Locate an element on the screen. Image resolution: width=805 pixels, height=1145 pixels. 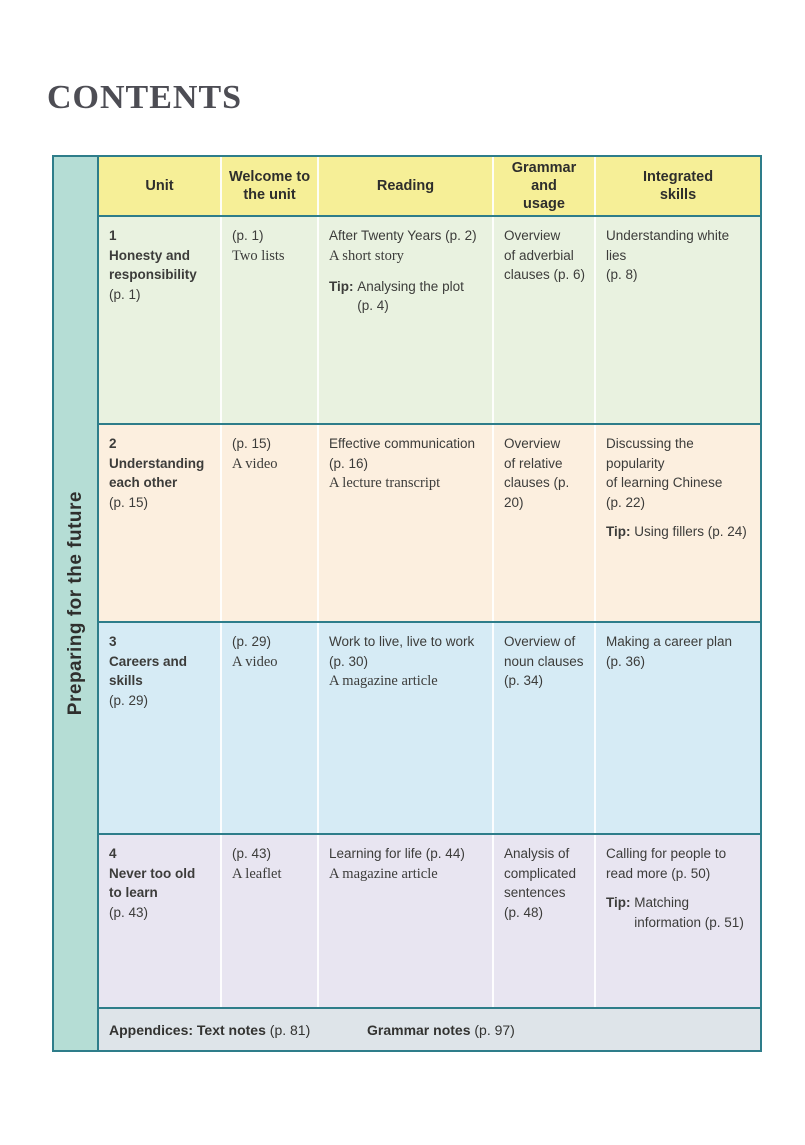
unit-number: 4 is located at coordinates (113, 853).